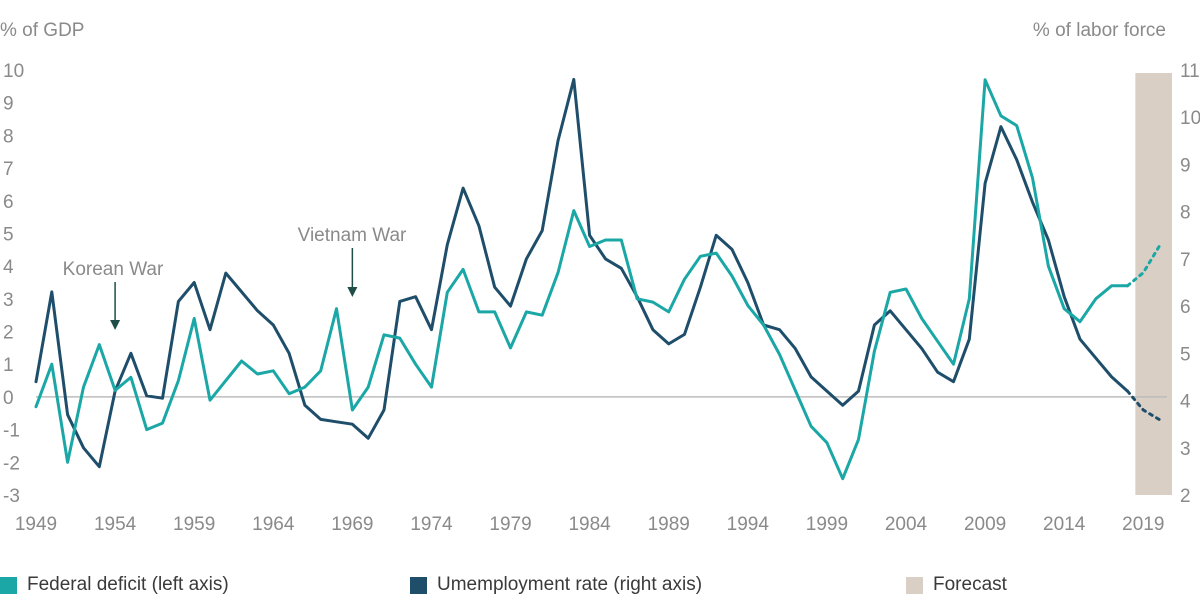 This screenshot has height=612, width=1200. I want to click on legend-swatch-deficit, so click(8, 585).